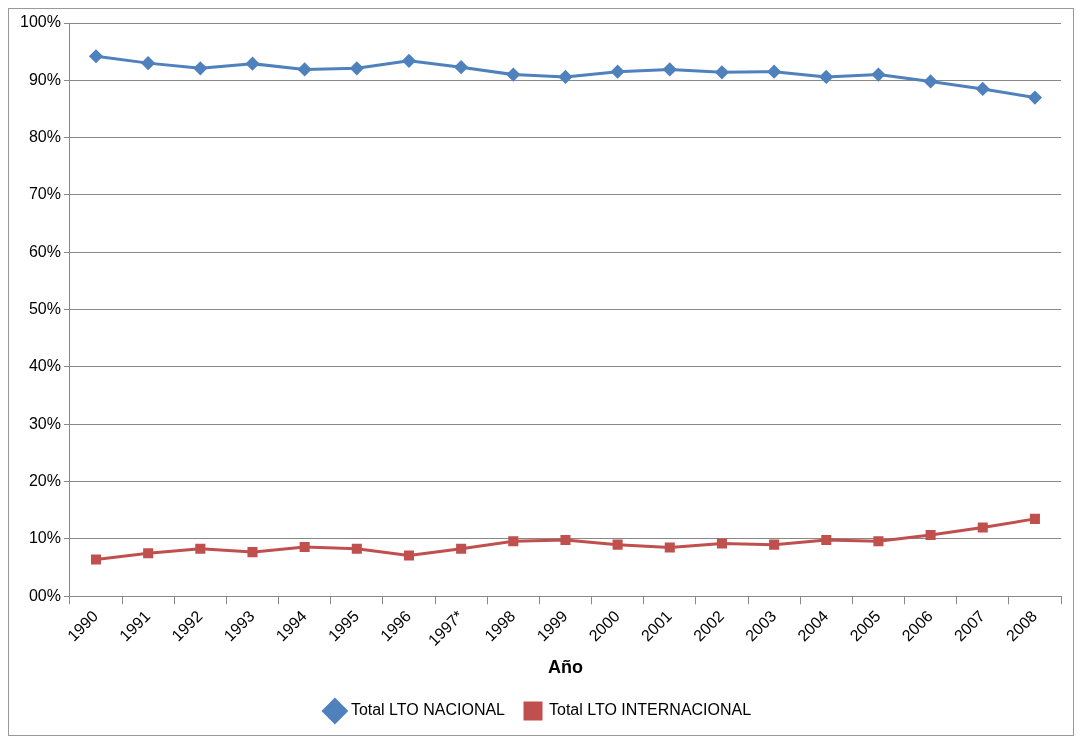 This screenshot has height=744, width=1082. What do you see at coordinates (44, 309) in the screenshot?
I see `y-tick-label: 50%` at bounding box center [44, 309].